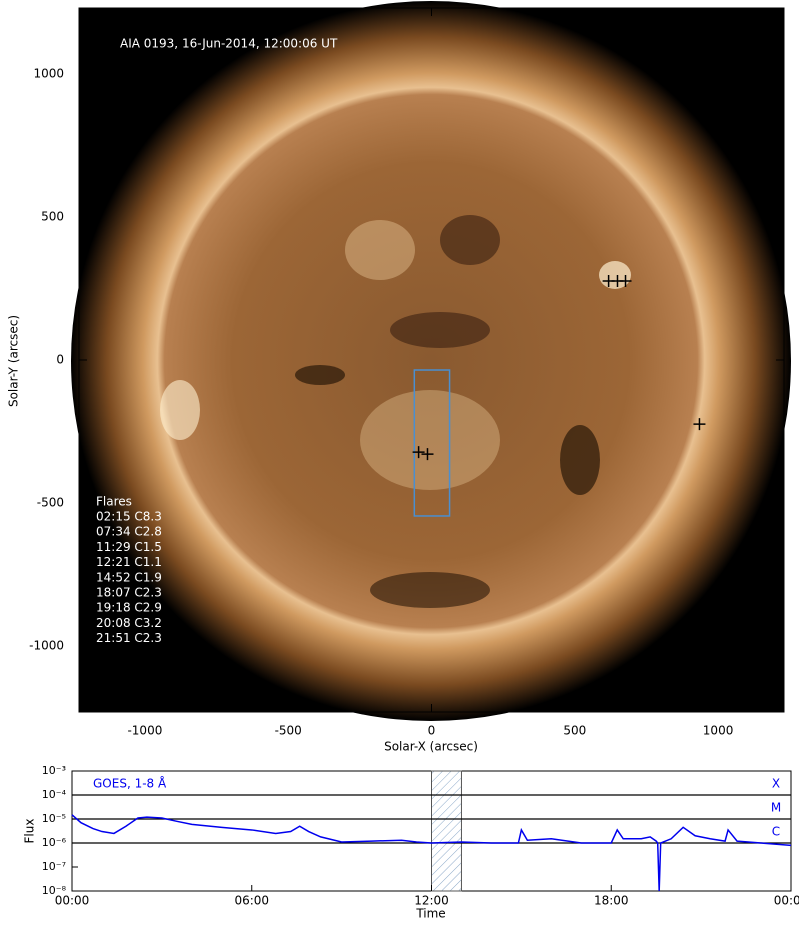 This screenshot has width=799, height=939. What do you see at coordinates (144, 731) in the screenshot?
I see `x-tick-label: -1000` at bounding box center [144, 731].